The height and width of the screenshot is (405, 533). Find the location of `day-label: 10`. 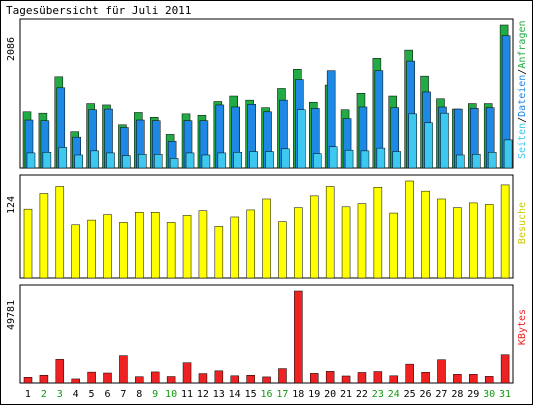

day-label: 10 is located at coordinates (171, 394).